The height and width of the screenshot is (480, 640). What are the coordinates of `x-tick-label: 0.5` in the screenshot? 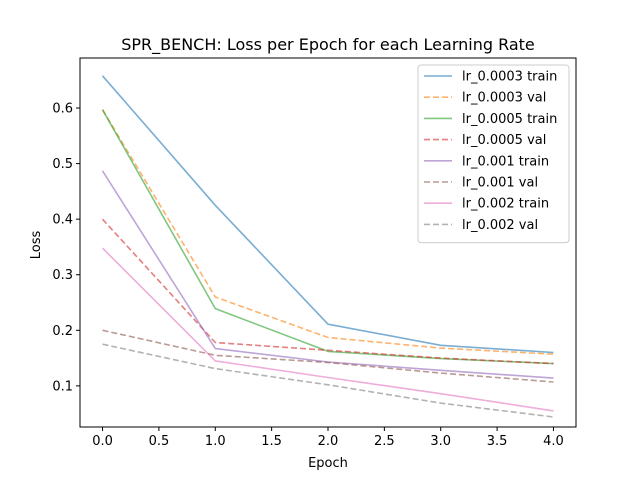 It's located at (159, 441).